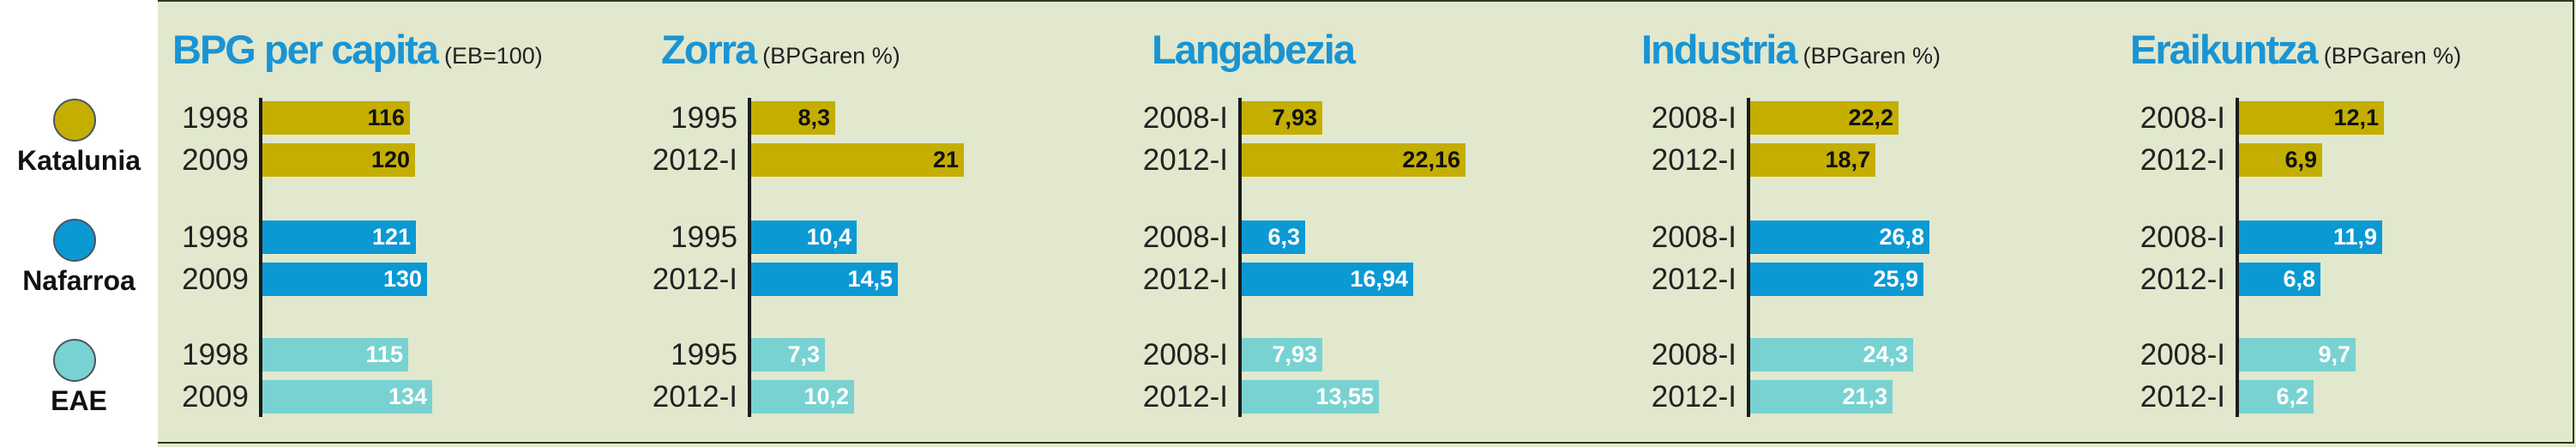  Describe the element at coordinates (384, 354) in the screenshot. I see `data-label: 115` at that location.